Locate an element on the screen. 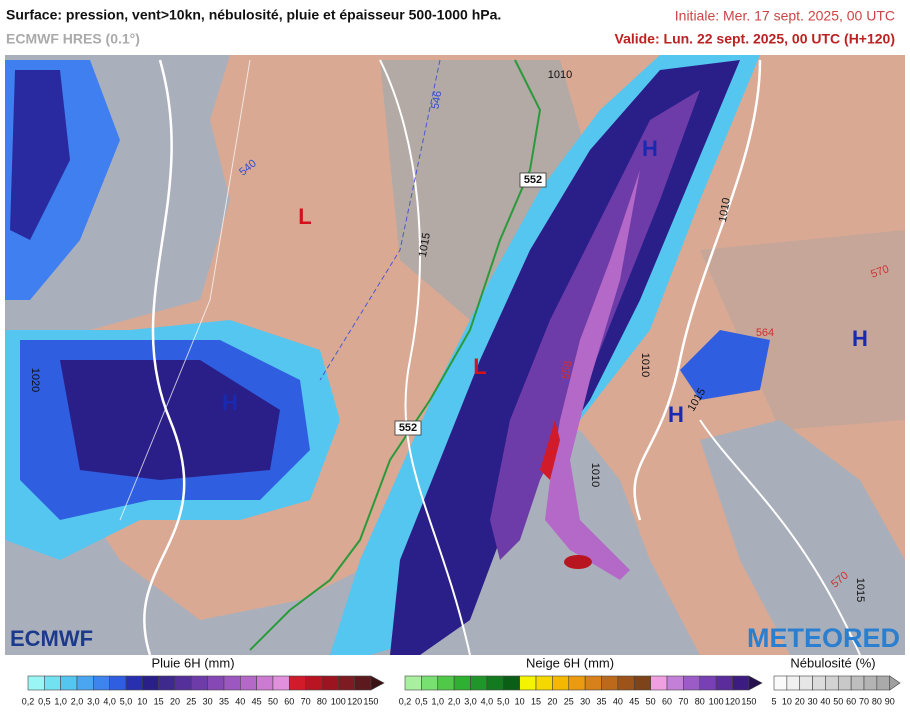  isobar-label: 1020 is located at coordinates (35, 380).